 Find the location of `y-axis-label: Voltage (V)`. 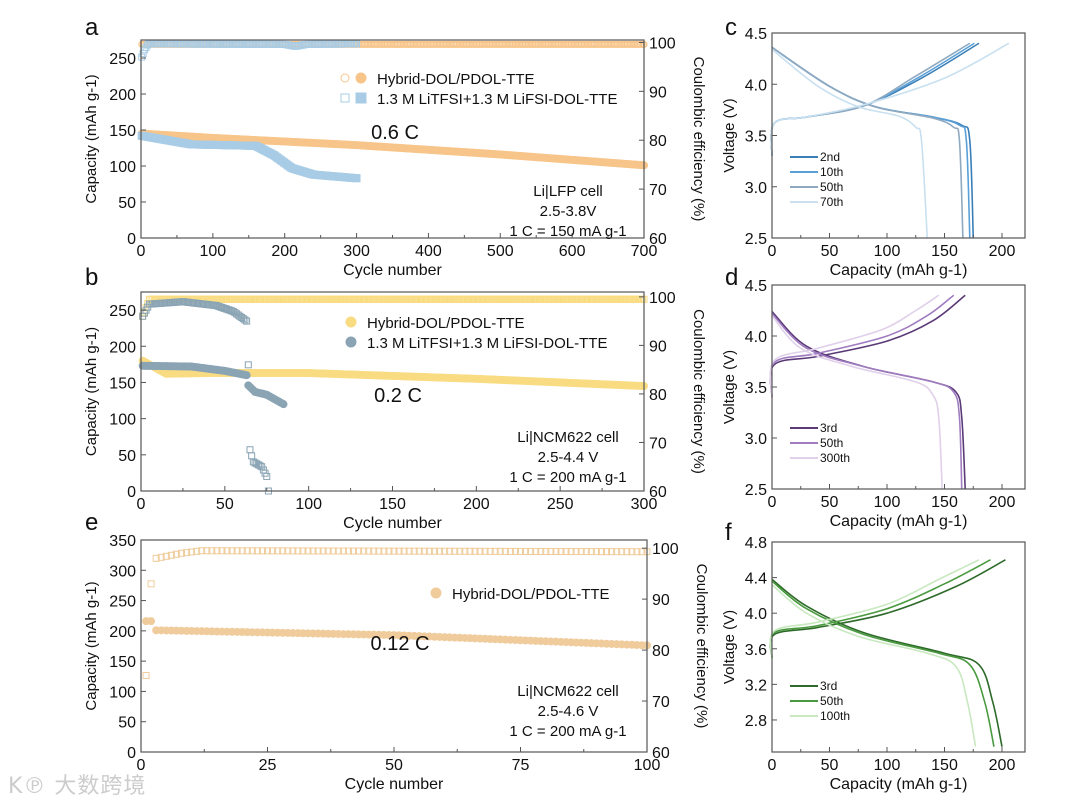

y-axis-label: Voltage (V) is located at coordinates (729, 647).